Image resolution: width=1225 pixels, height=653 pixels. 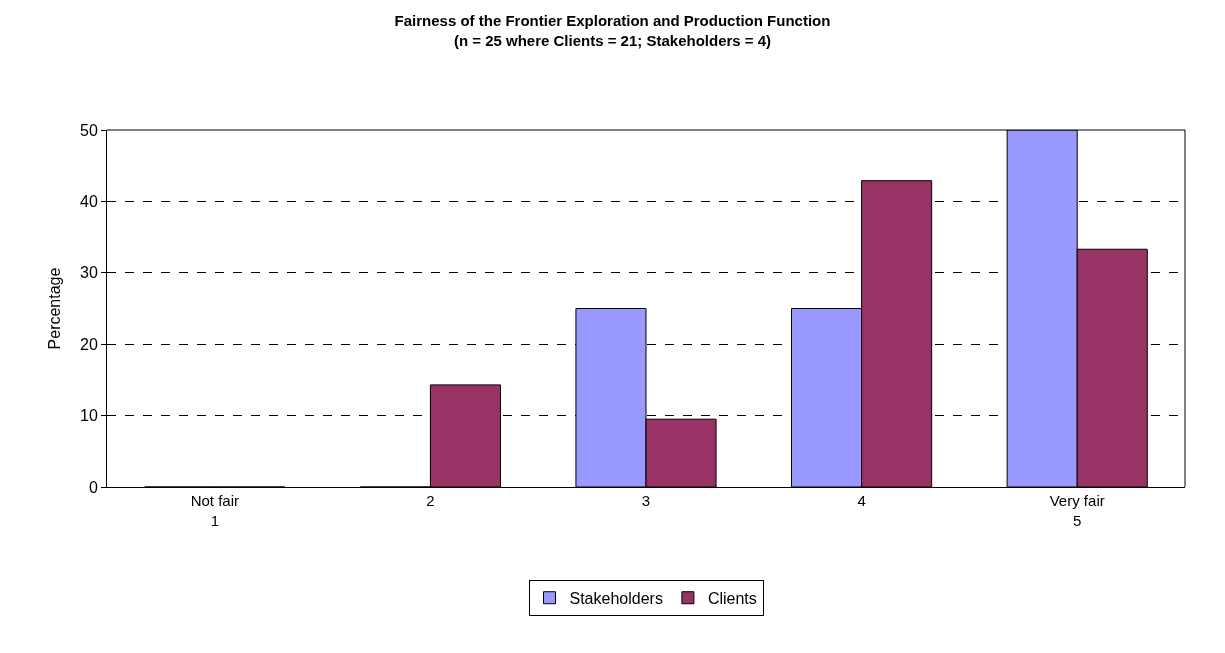 What do you see at coordinates (861, 500) in the screenshot?
I see `x-tick-label: 4` at bounding box center [861, 500].